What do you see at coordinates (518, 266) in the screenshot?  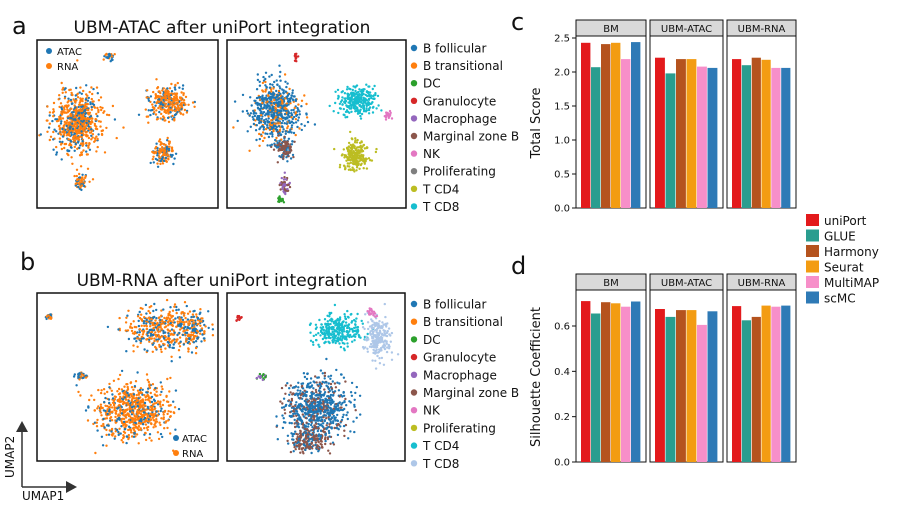 I see `panel-letter-d: d` at bounding box center [518, 266].